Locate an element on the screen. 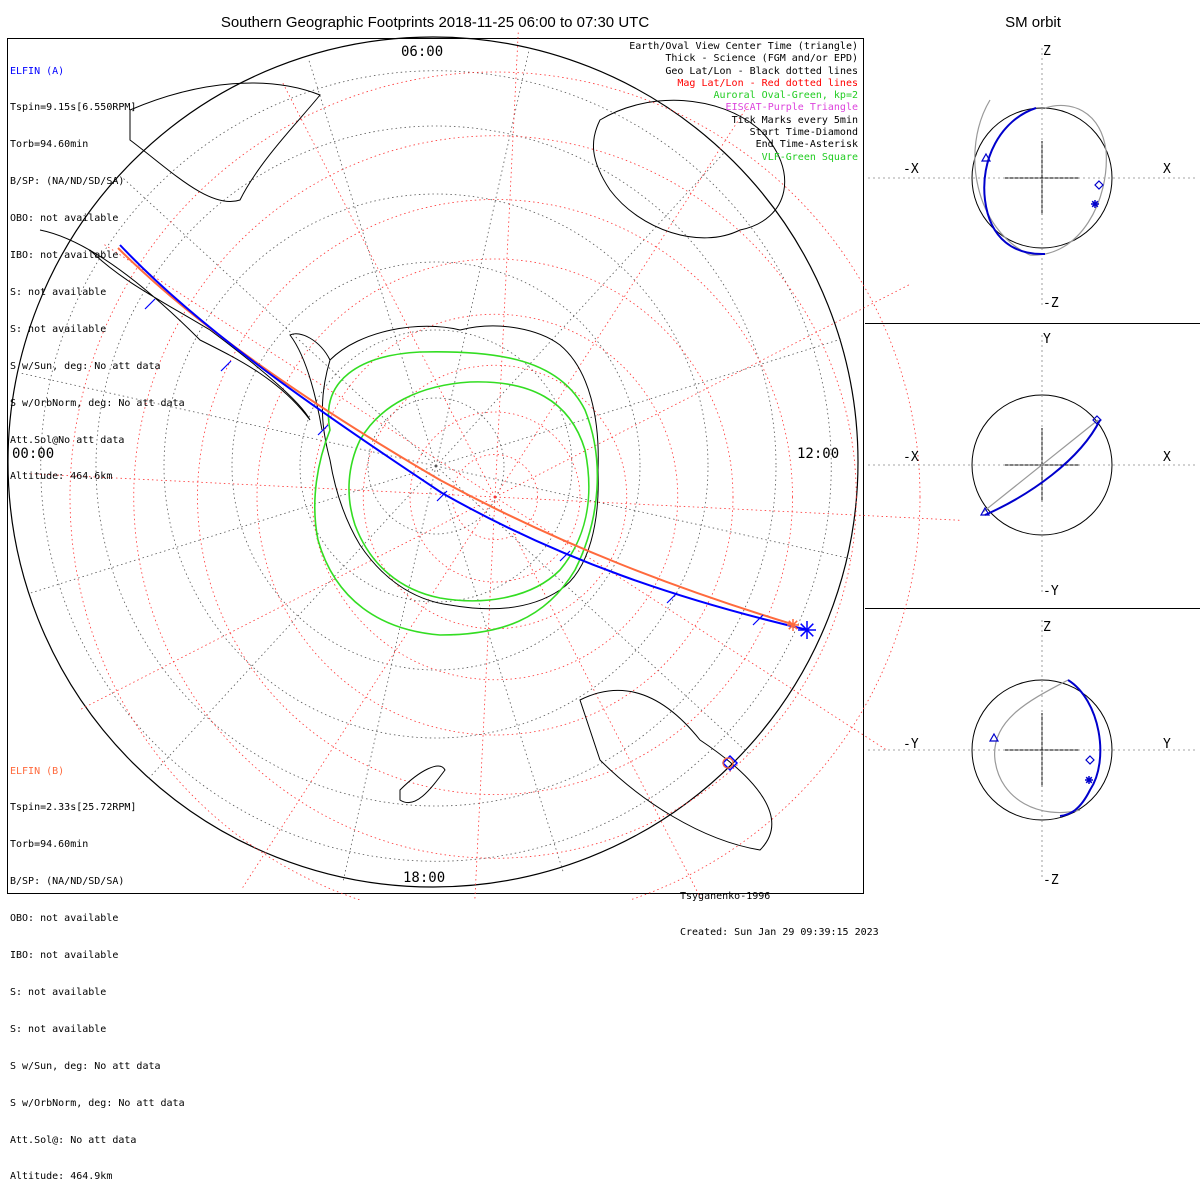  sat-b-line: S w/OrbNorm, deg: No att data is located at coordinates (97, 1103).